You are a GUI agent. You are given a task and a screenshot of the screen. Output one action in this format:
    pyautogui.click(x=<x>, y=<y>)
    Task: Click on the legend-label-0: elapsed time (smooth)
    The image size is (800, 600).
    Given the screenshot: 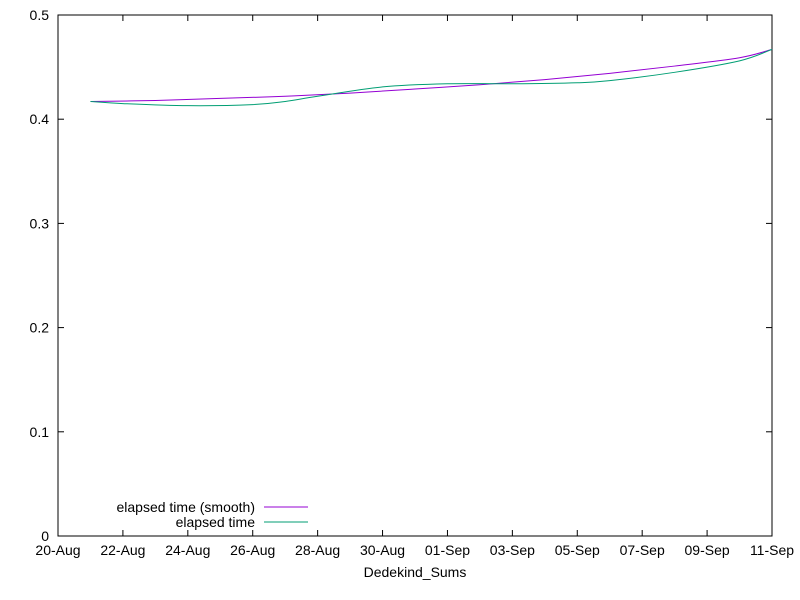 What is the action you would take?
    pyautogui.click(x=185, y=507)
    